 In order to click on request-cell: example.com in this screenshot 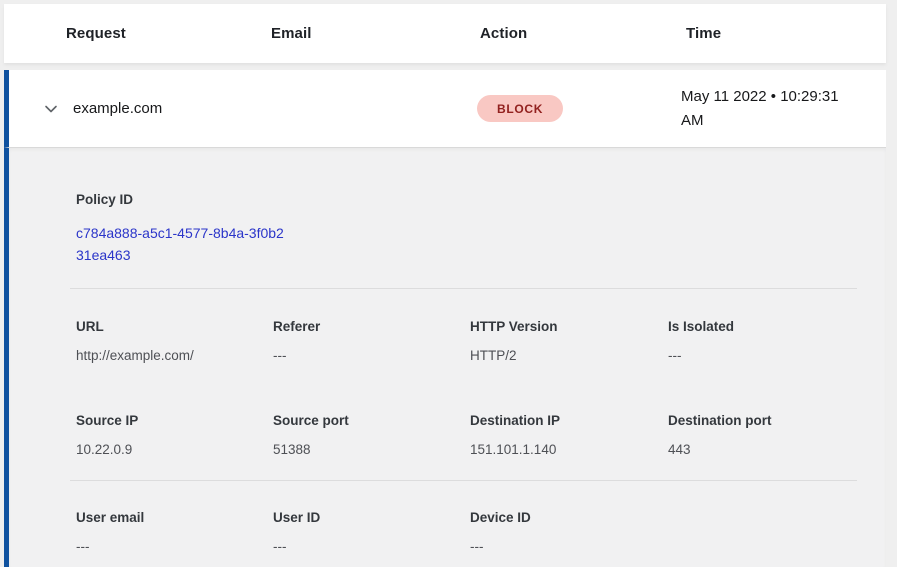, I will do `click(155, 109)`.